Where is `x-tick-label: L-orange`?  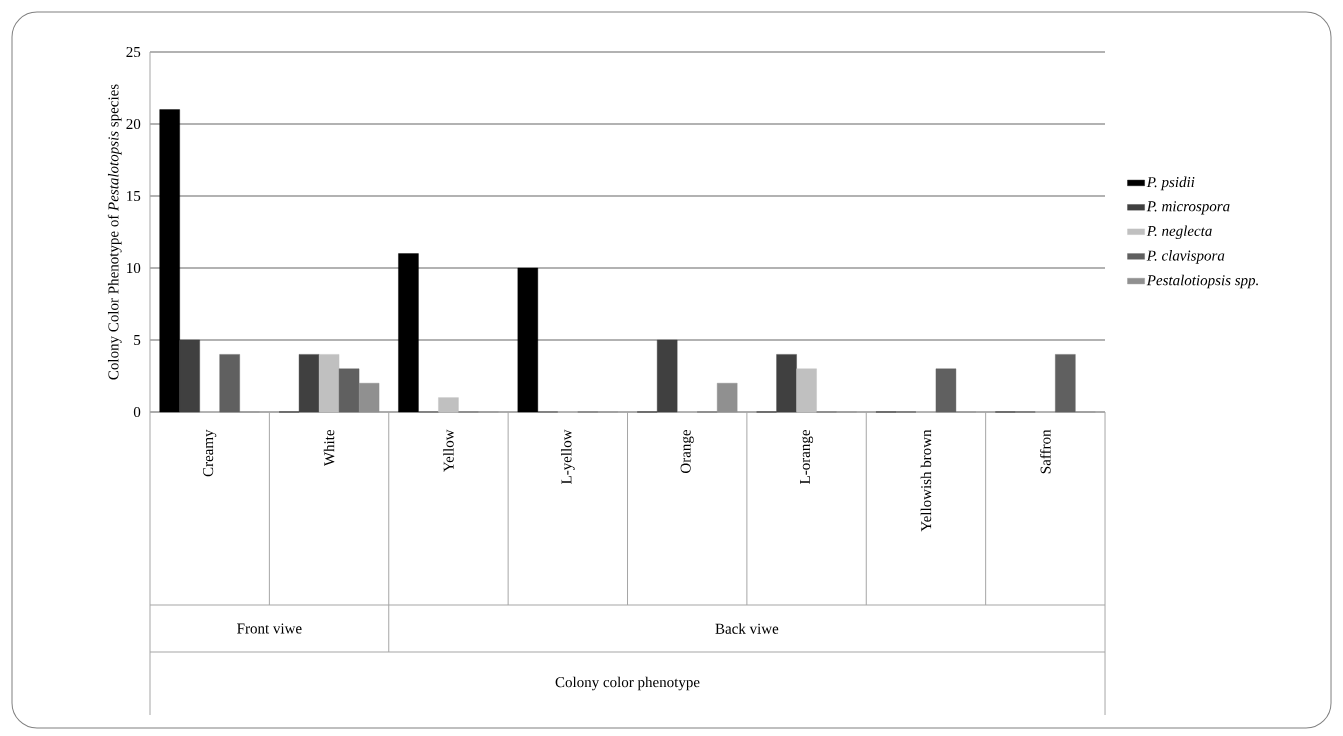
x-tick-label: L-orange is located at coordinates (807, 456).